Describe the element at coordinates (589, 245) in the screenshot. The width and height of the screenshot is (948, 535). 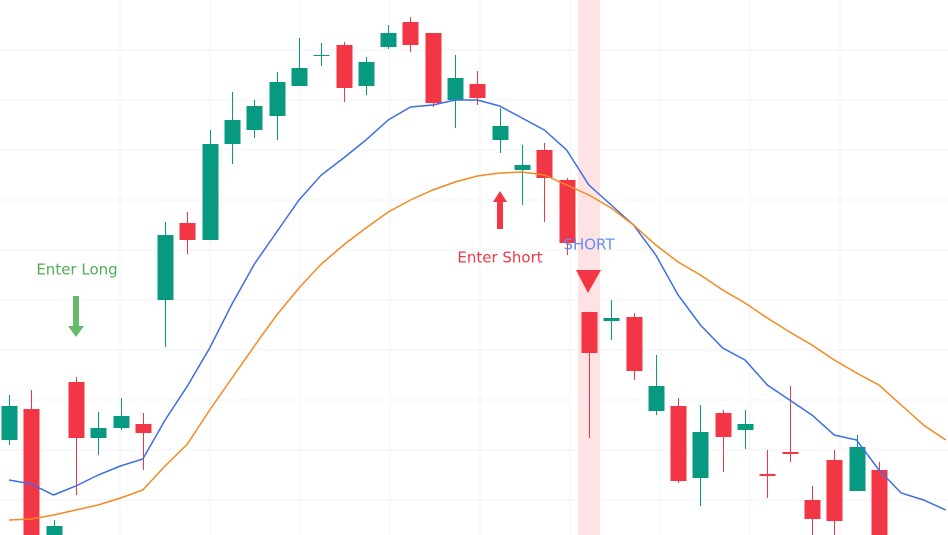
I see `annotation: SHORT` at that location.